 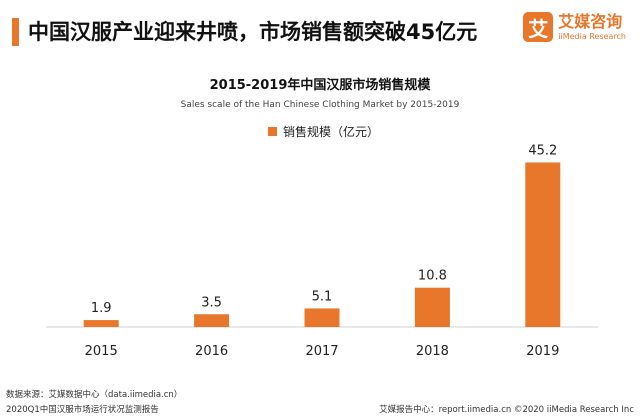 What do you see at coordinates (592, 36) in the screenshot?
I see `logo-name-en: iiMedia Research` at bounding box center [592, 36].